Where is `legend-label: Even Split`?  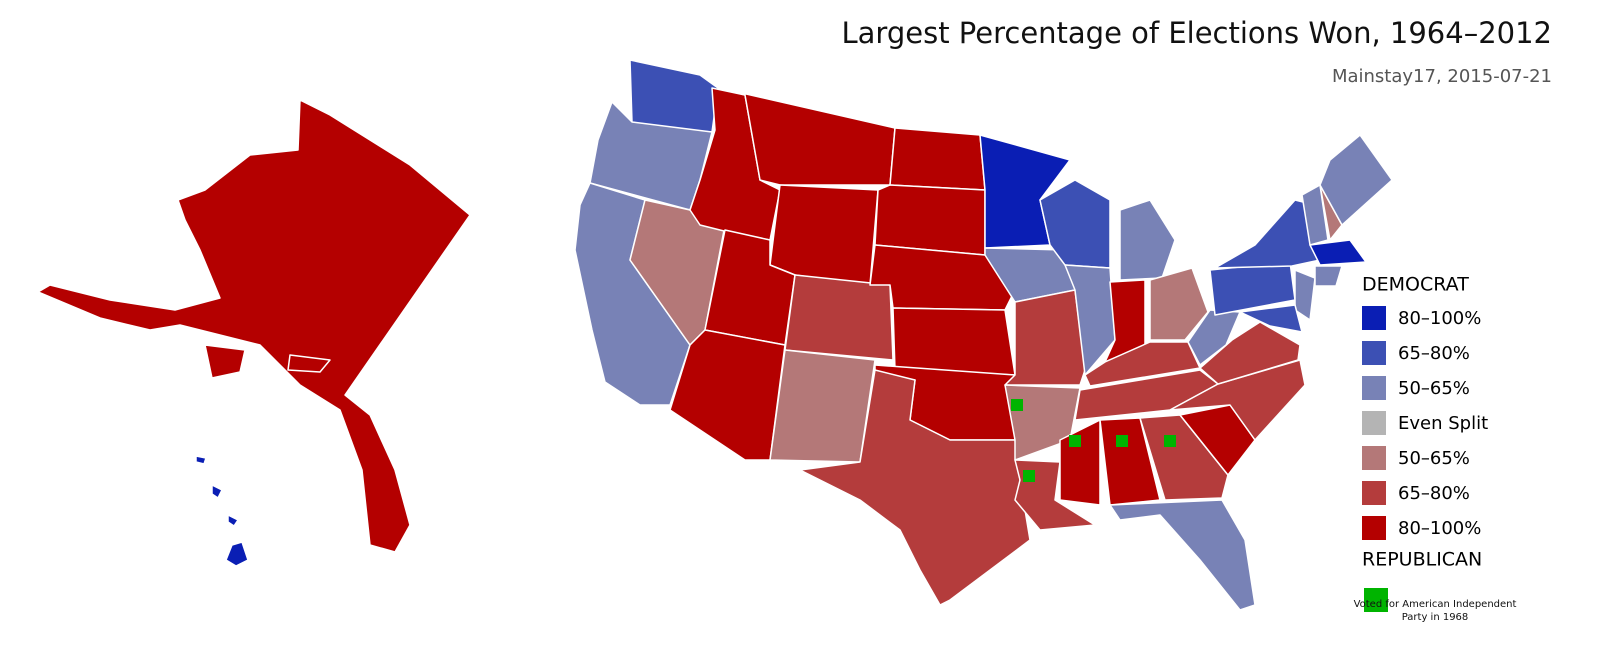
legend-label: Even Split is located at coordinates (1443, 423).